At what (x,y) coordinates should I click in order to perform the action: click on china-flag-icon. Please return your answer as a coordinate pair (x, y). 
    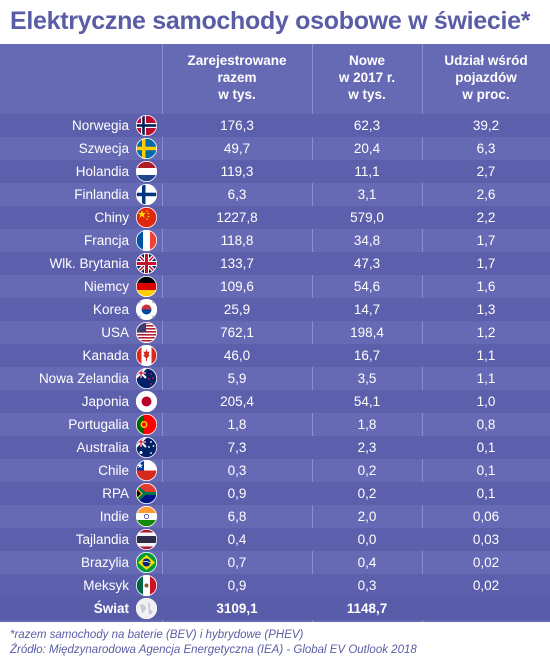
    Looking at the image, I should click on (146, 217).